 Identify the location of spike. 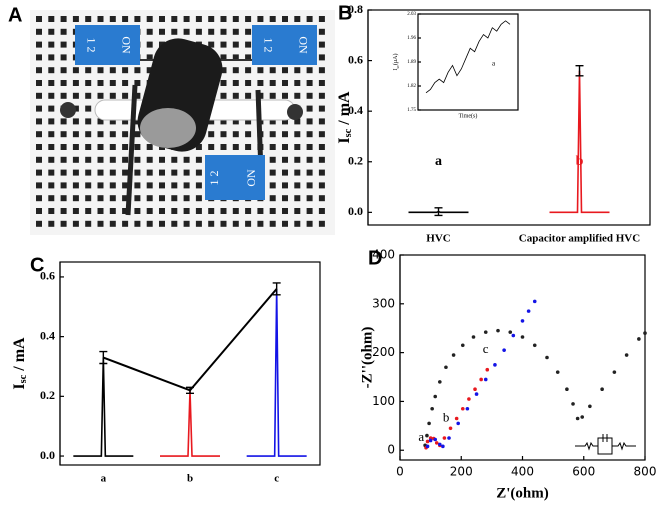
(190, 423).